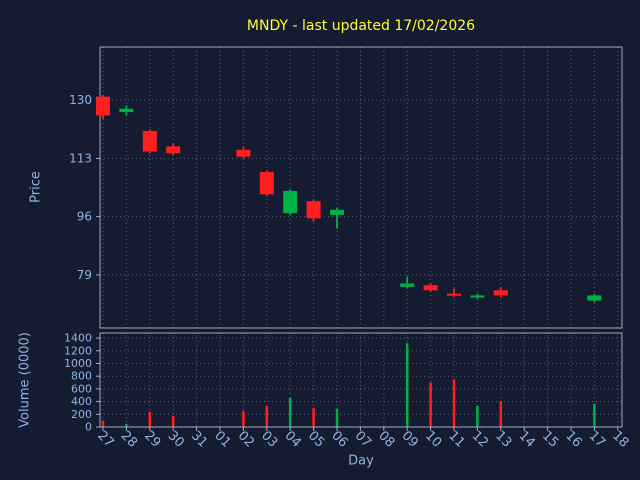 The width and height of the screenshot is (640, 480). I want to click on price-tick-label: 79, so click(84, 275).